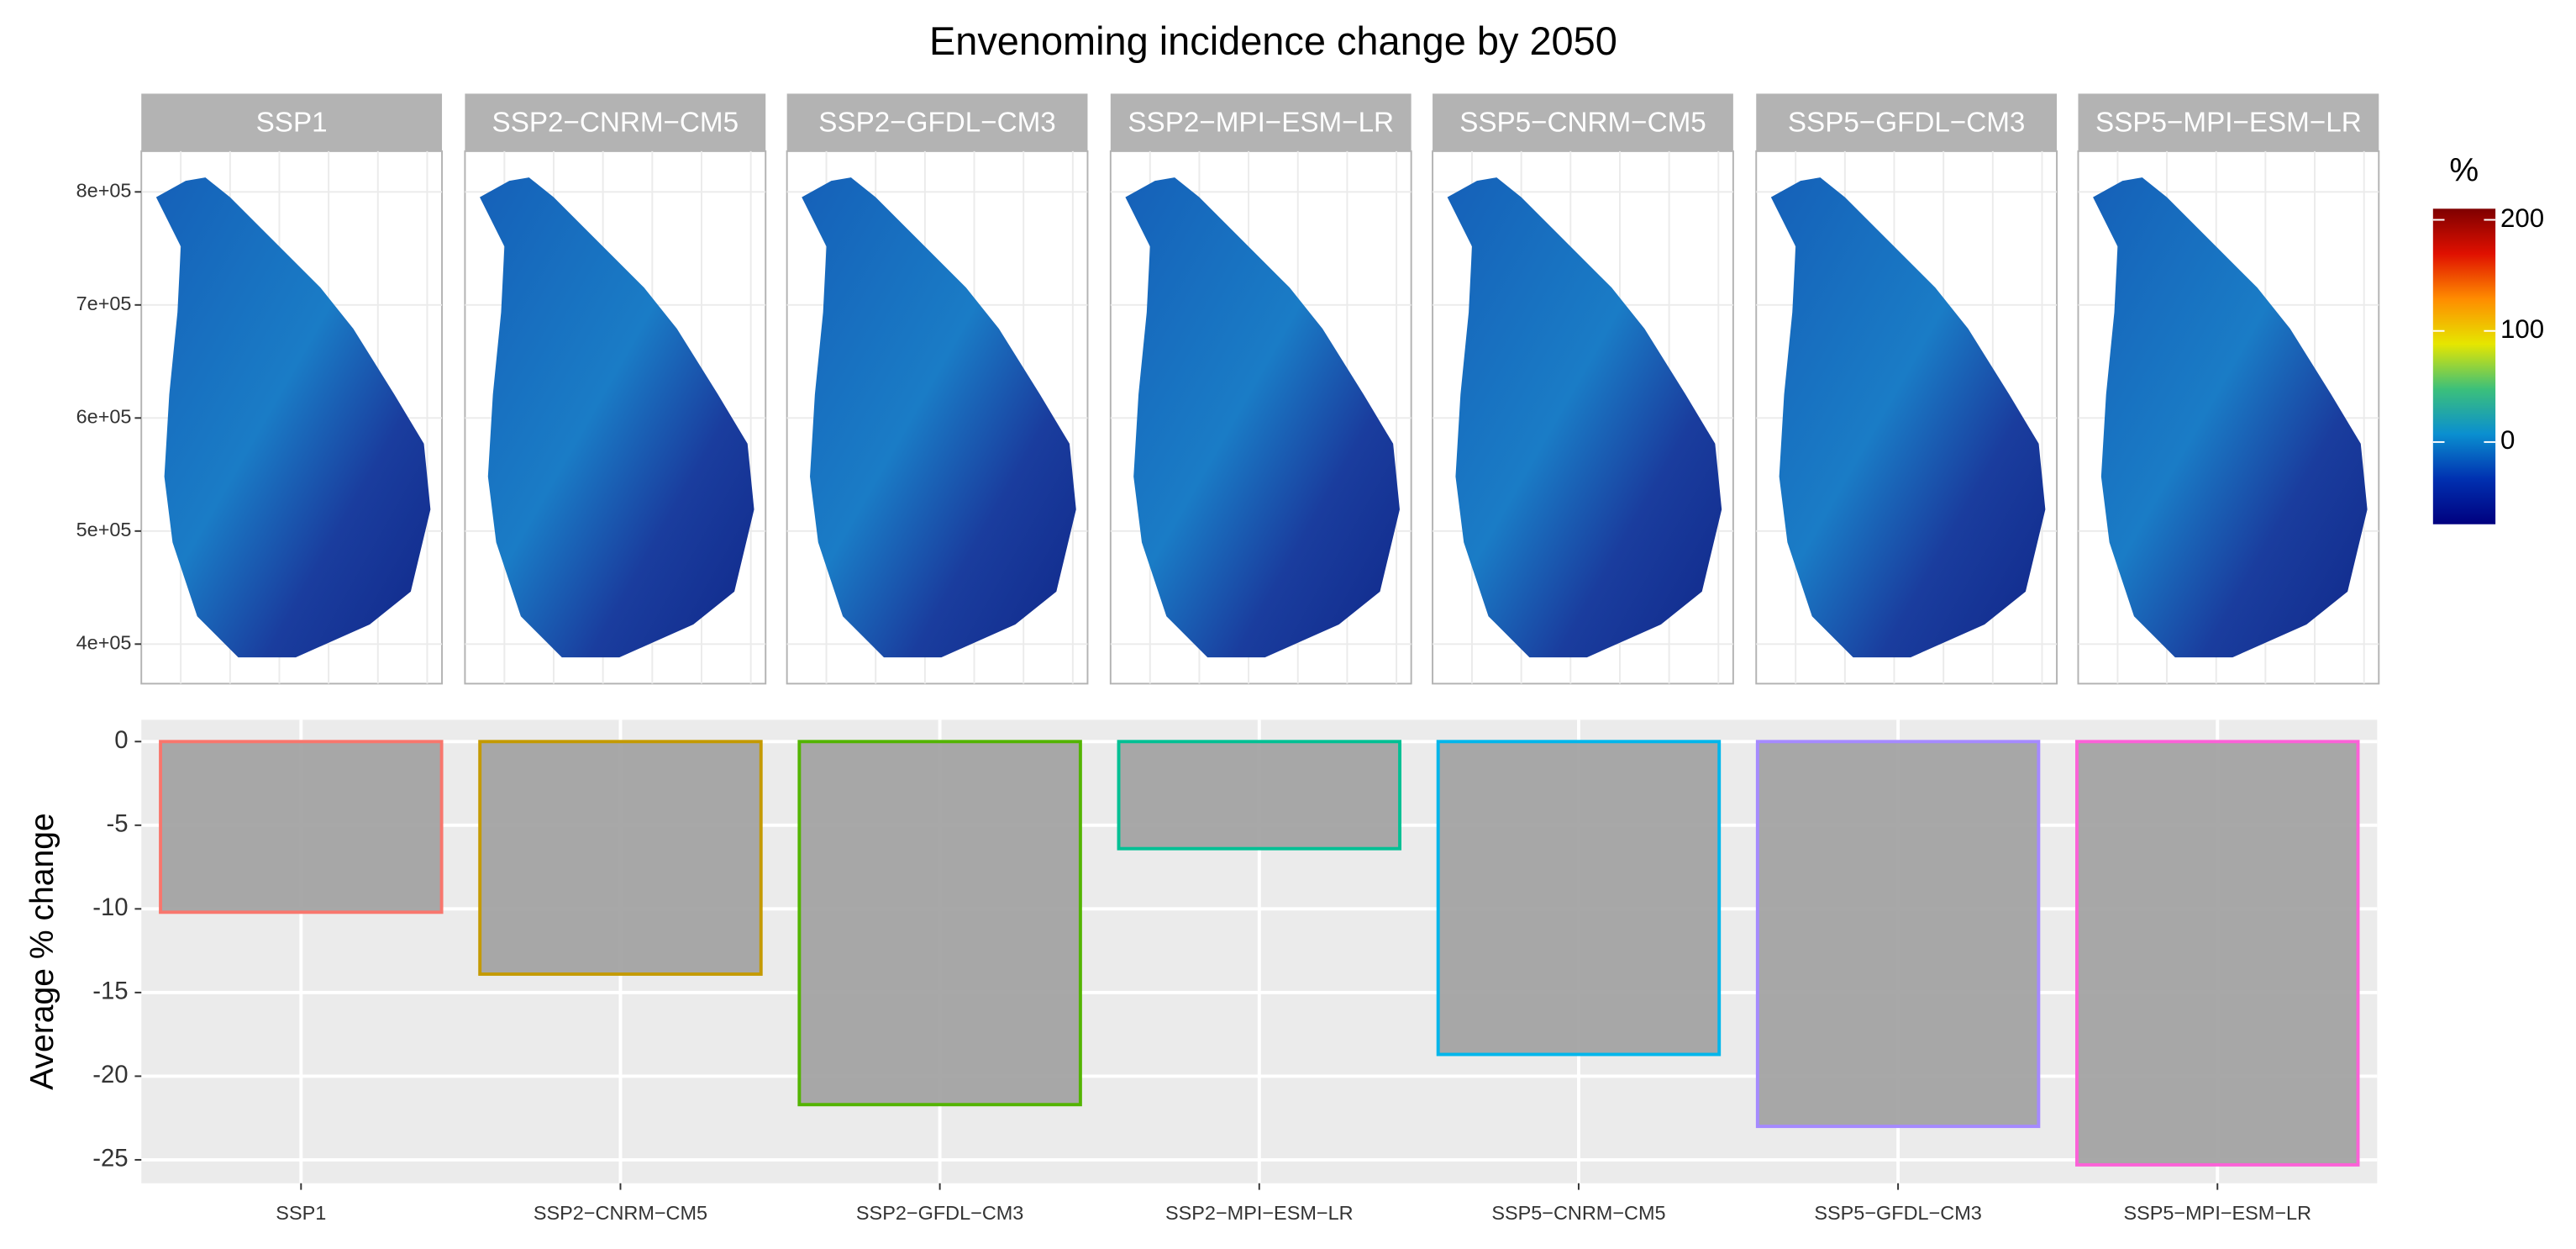 The width and height of the screenshot is (2576, 1249). What do you see at coordinates (939, 1213) in the screenshot?
I see `x-tick-label: SSP2−GFDL−CM3` at bounding box center [939, 1213].